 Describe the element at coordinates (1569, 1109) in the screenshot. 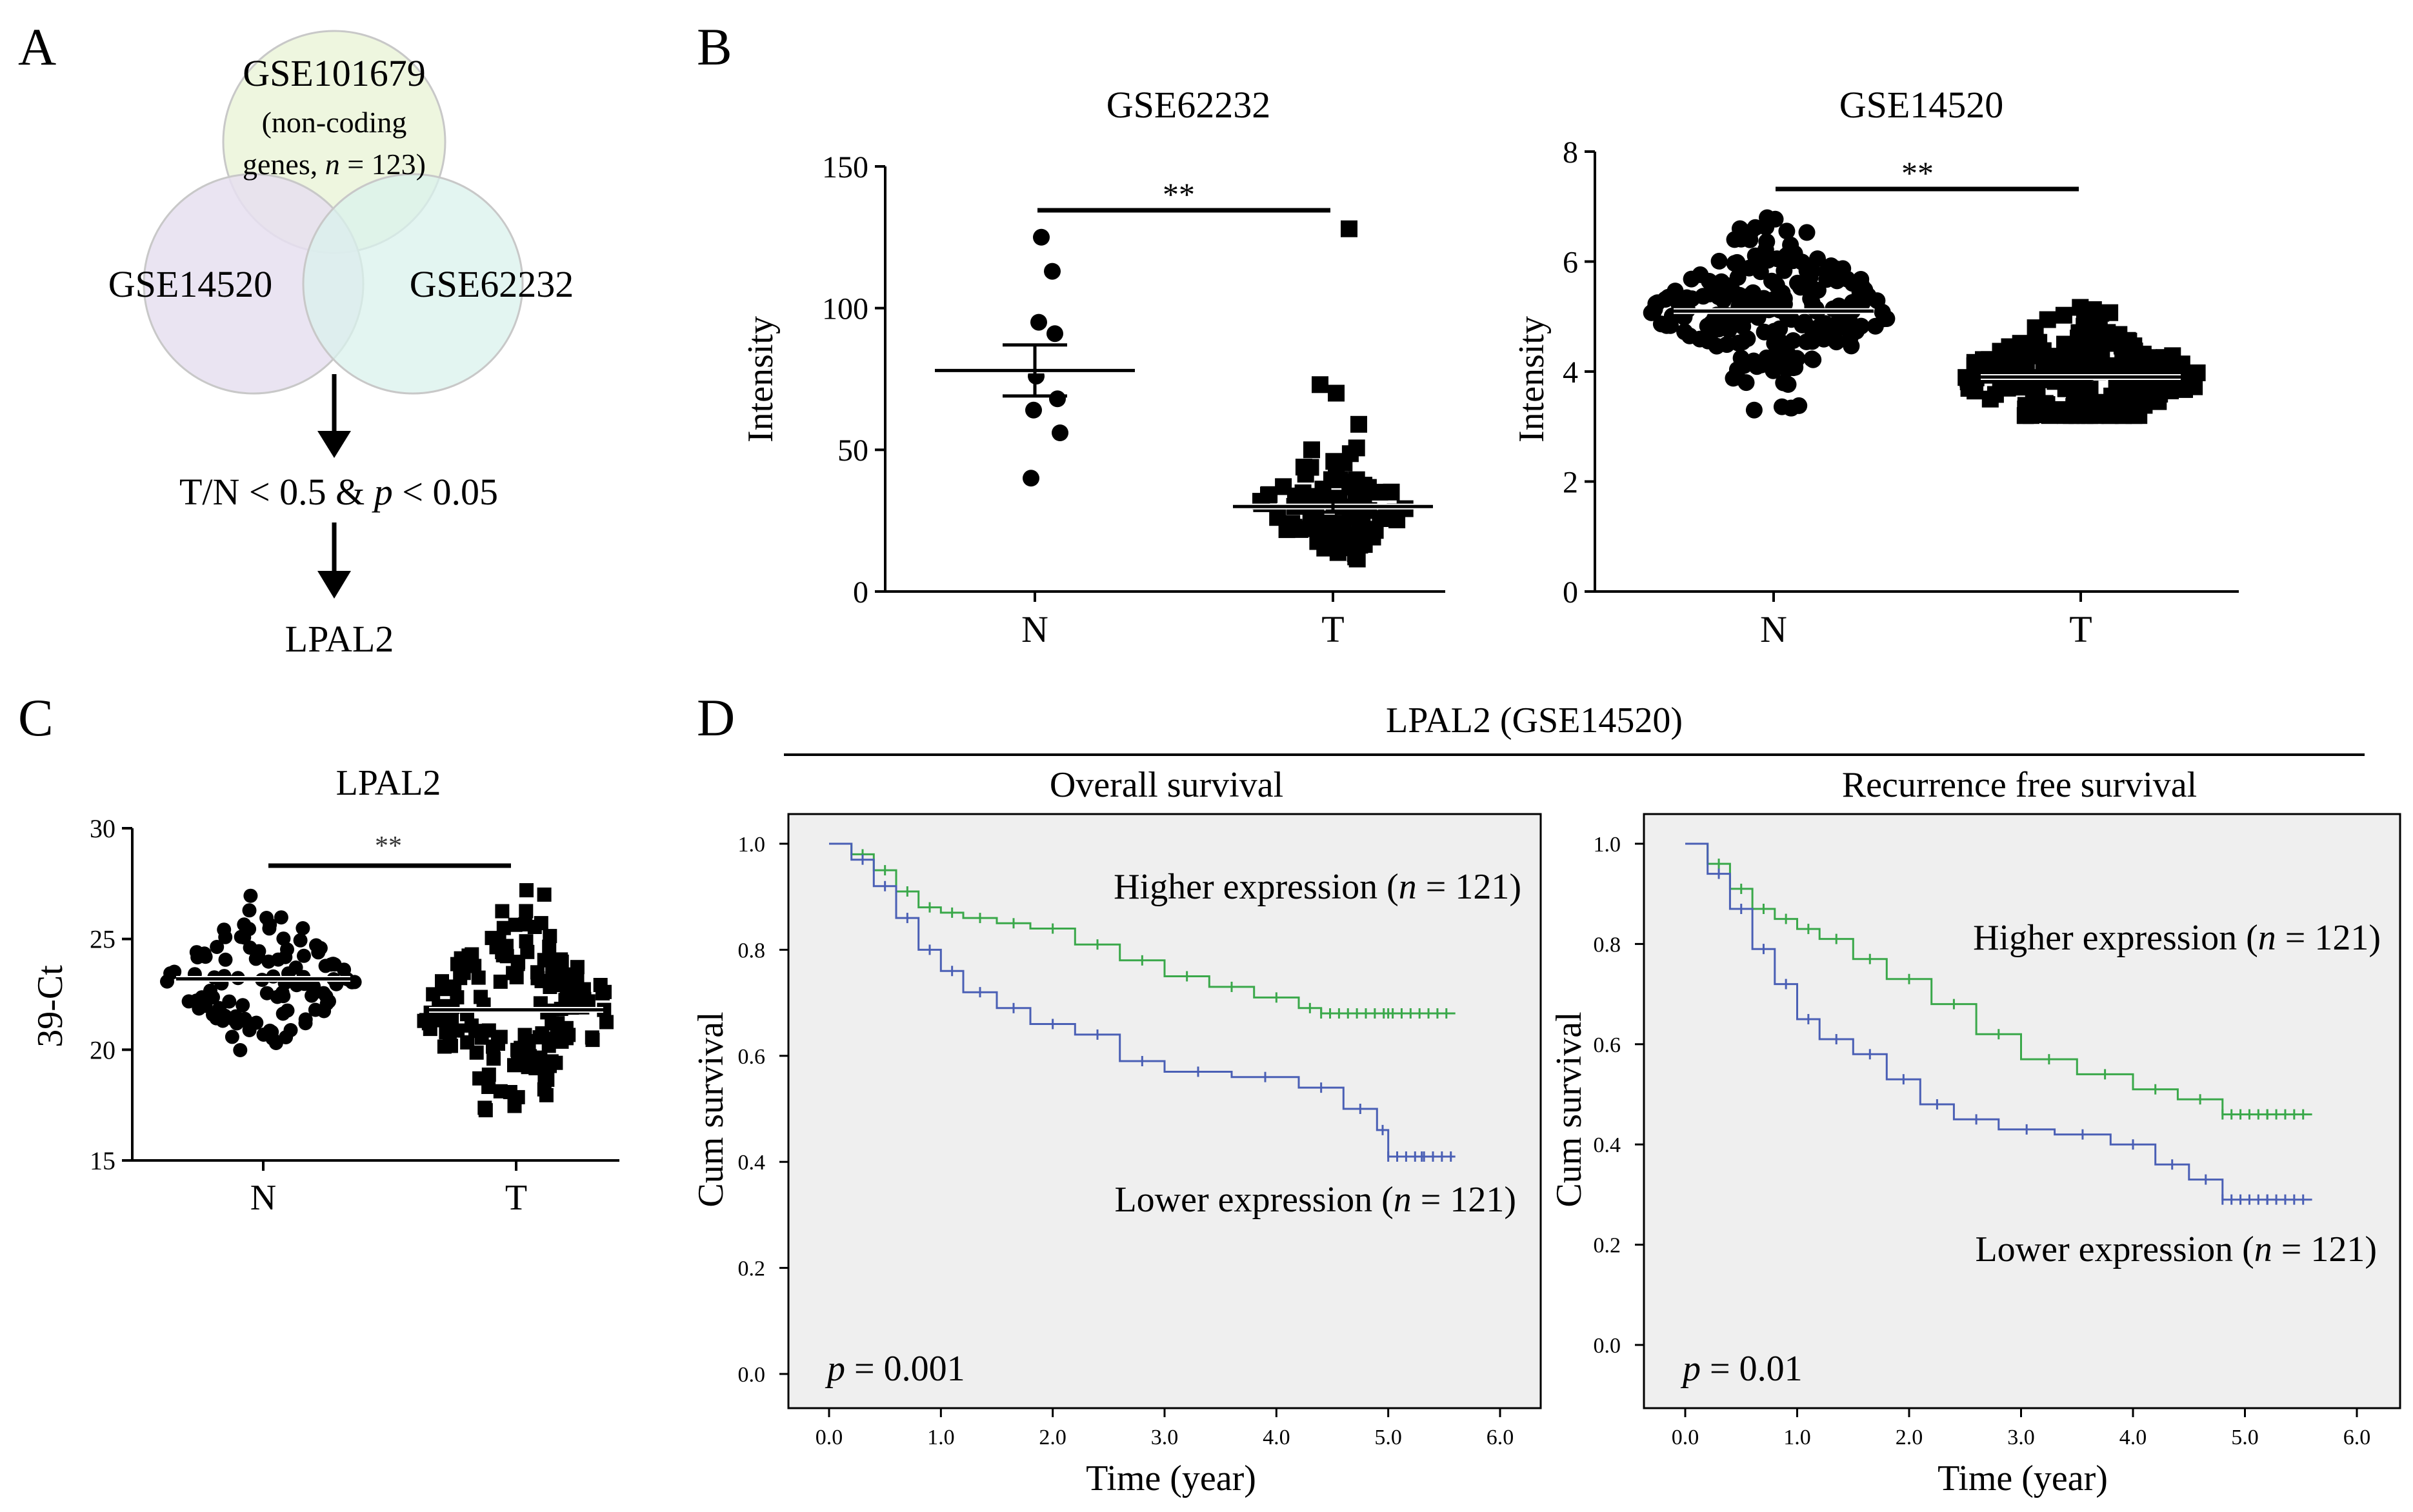

I see `chart-d2-ylabel: Cum survival` at that location.